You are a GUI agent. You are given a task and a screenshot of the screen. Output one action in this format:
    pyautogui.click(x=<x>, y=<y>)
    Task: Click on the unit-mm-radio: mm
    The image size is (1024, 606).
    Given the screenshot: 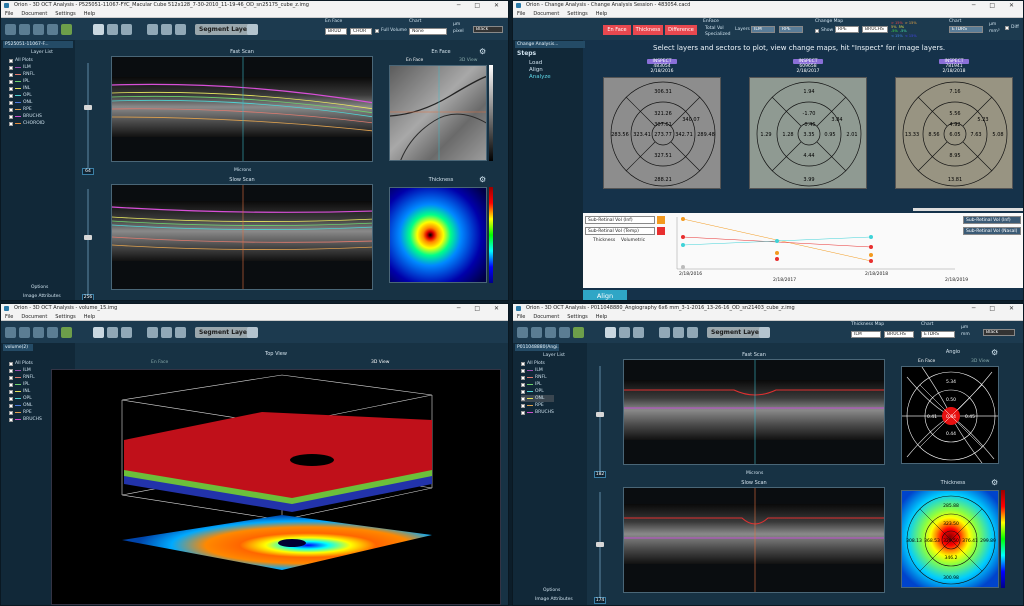 What is the action you would take?
    pyautogui.click(x=965, y=334)
    